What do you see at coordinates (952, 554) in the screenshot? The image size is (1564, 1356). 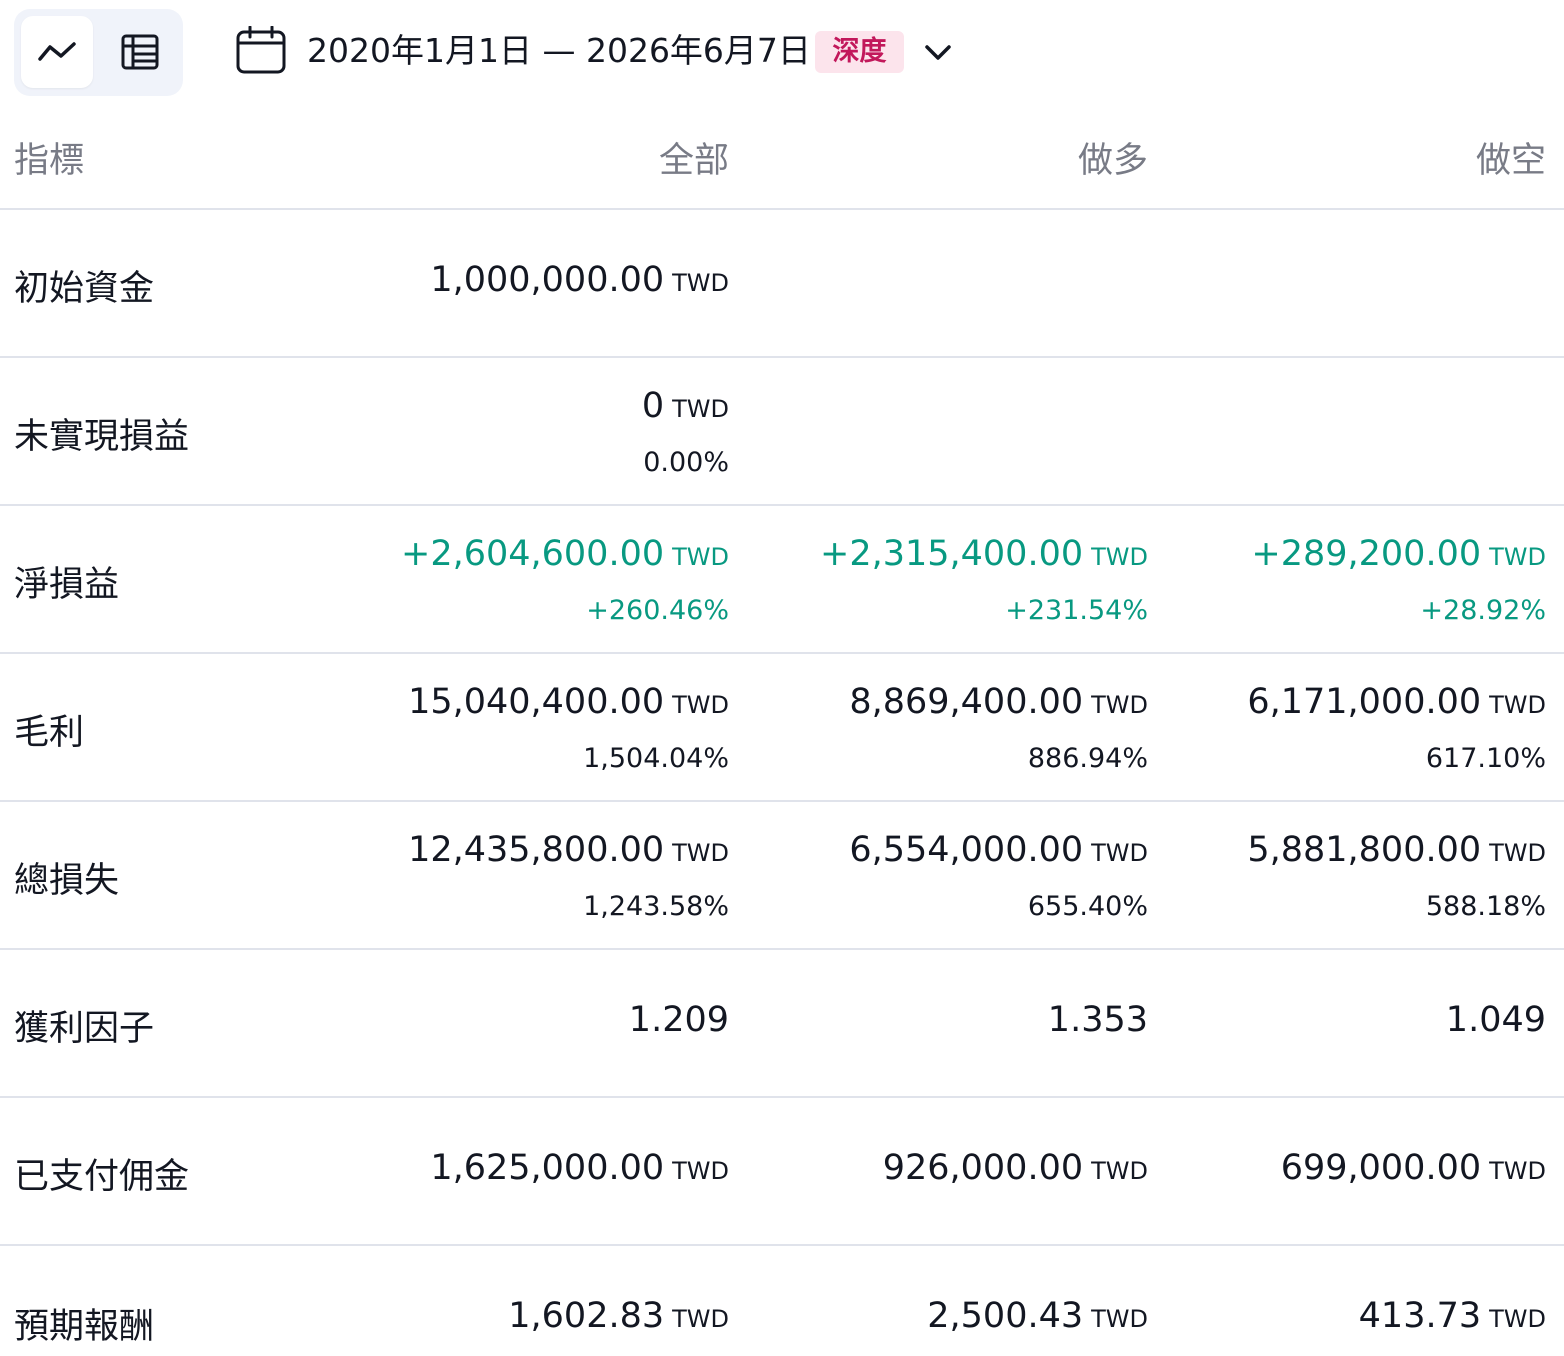 I see `value: +2,315,400.00` at bounding box center [952, 554].